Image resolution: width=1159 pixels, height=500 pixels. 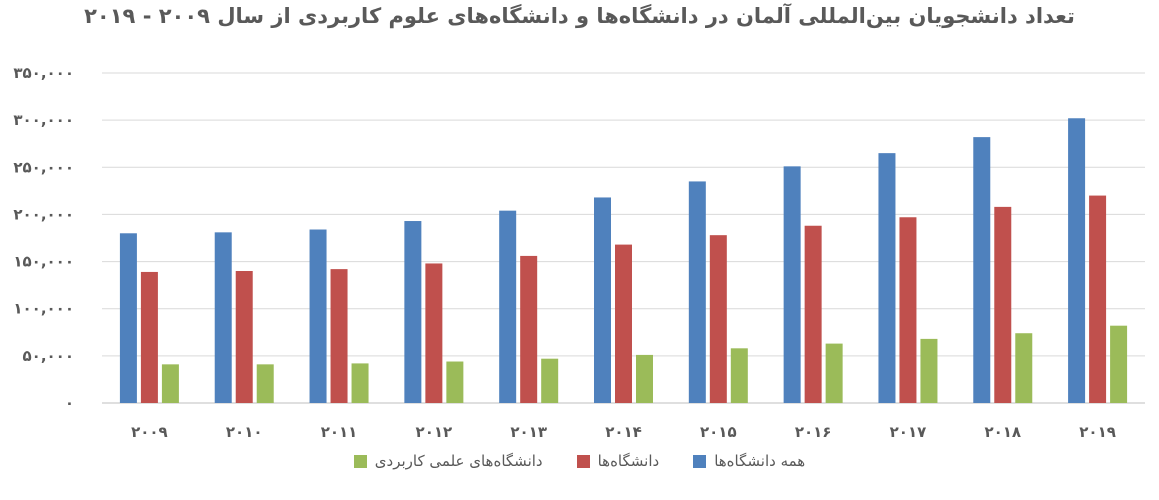 What do you see at coordinates (623, 432) in the screenshot?
I see `x-tick-label: ۲۰۱۴` at bounding box center [623, 432].